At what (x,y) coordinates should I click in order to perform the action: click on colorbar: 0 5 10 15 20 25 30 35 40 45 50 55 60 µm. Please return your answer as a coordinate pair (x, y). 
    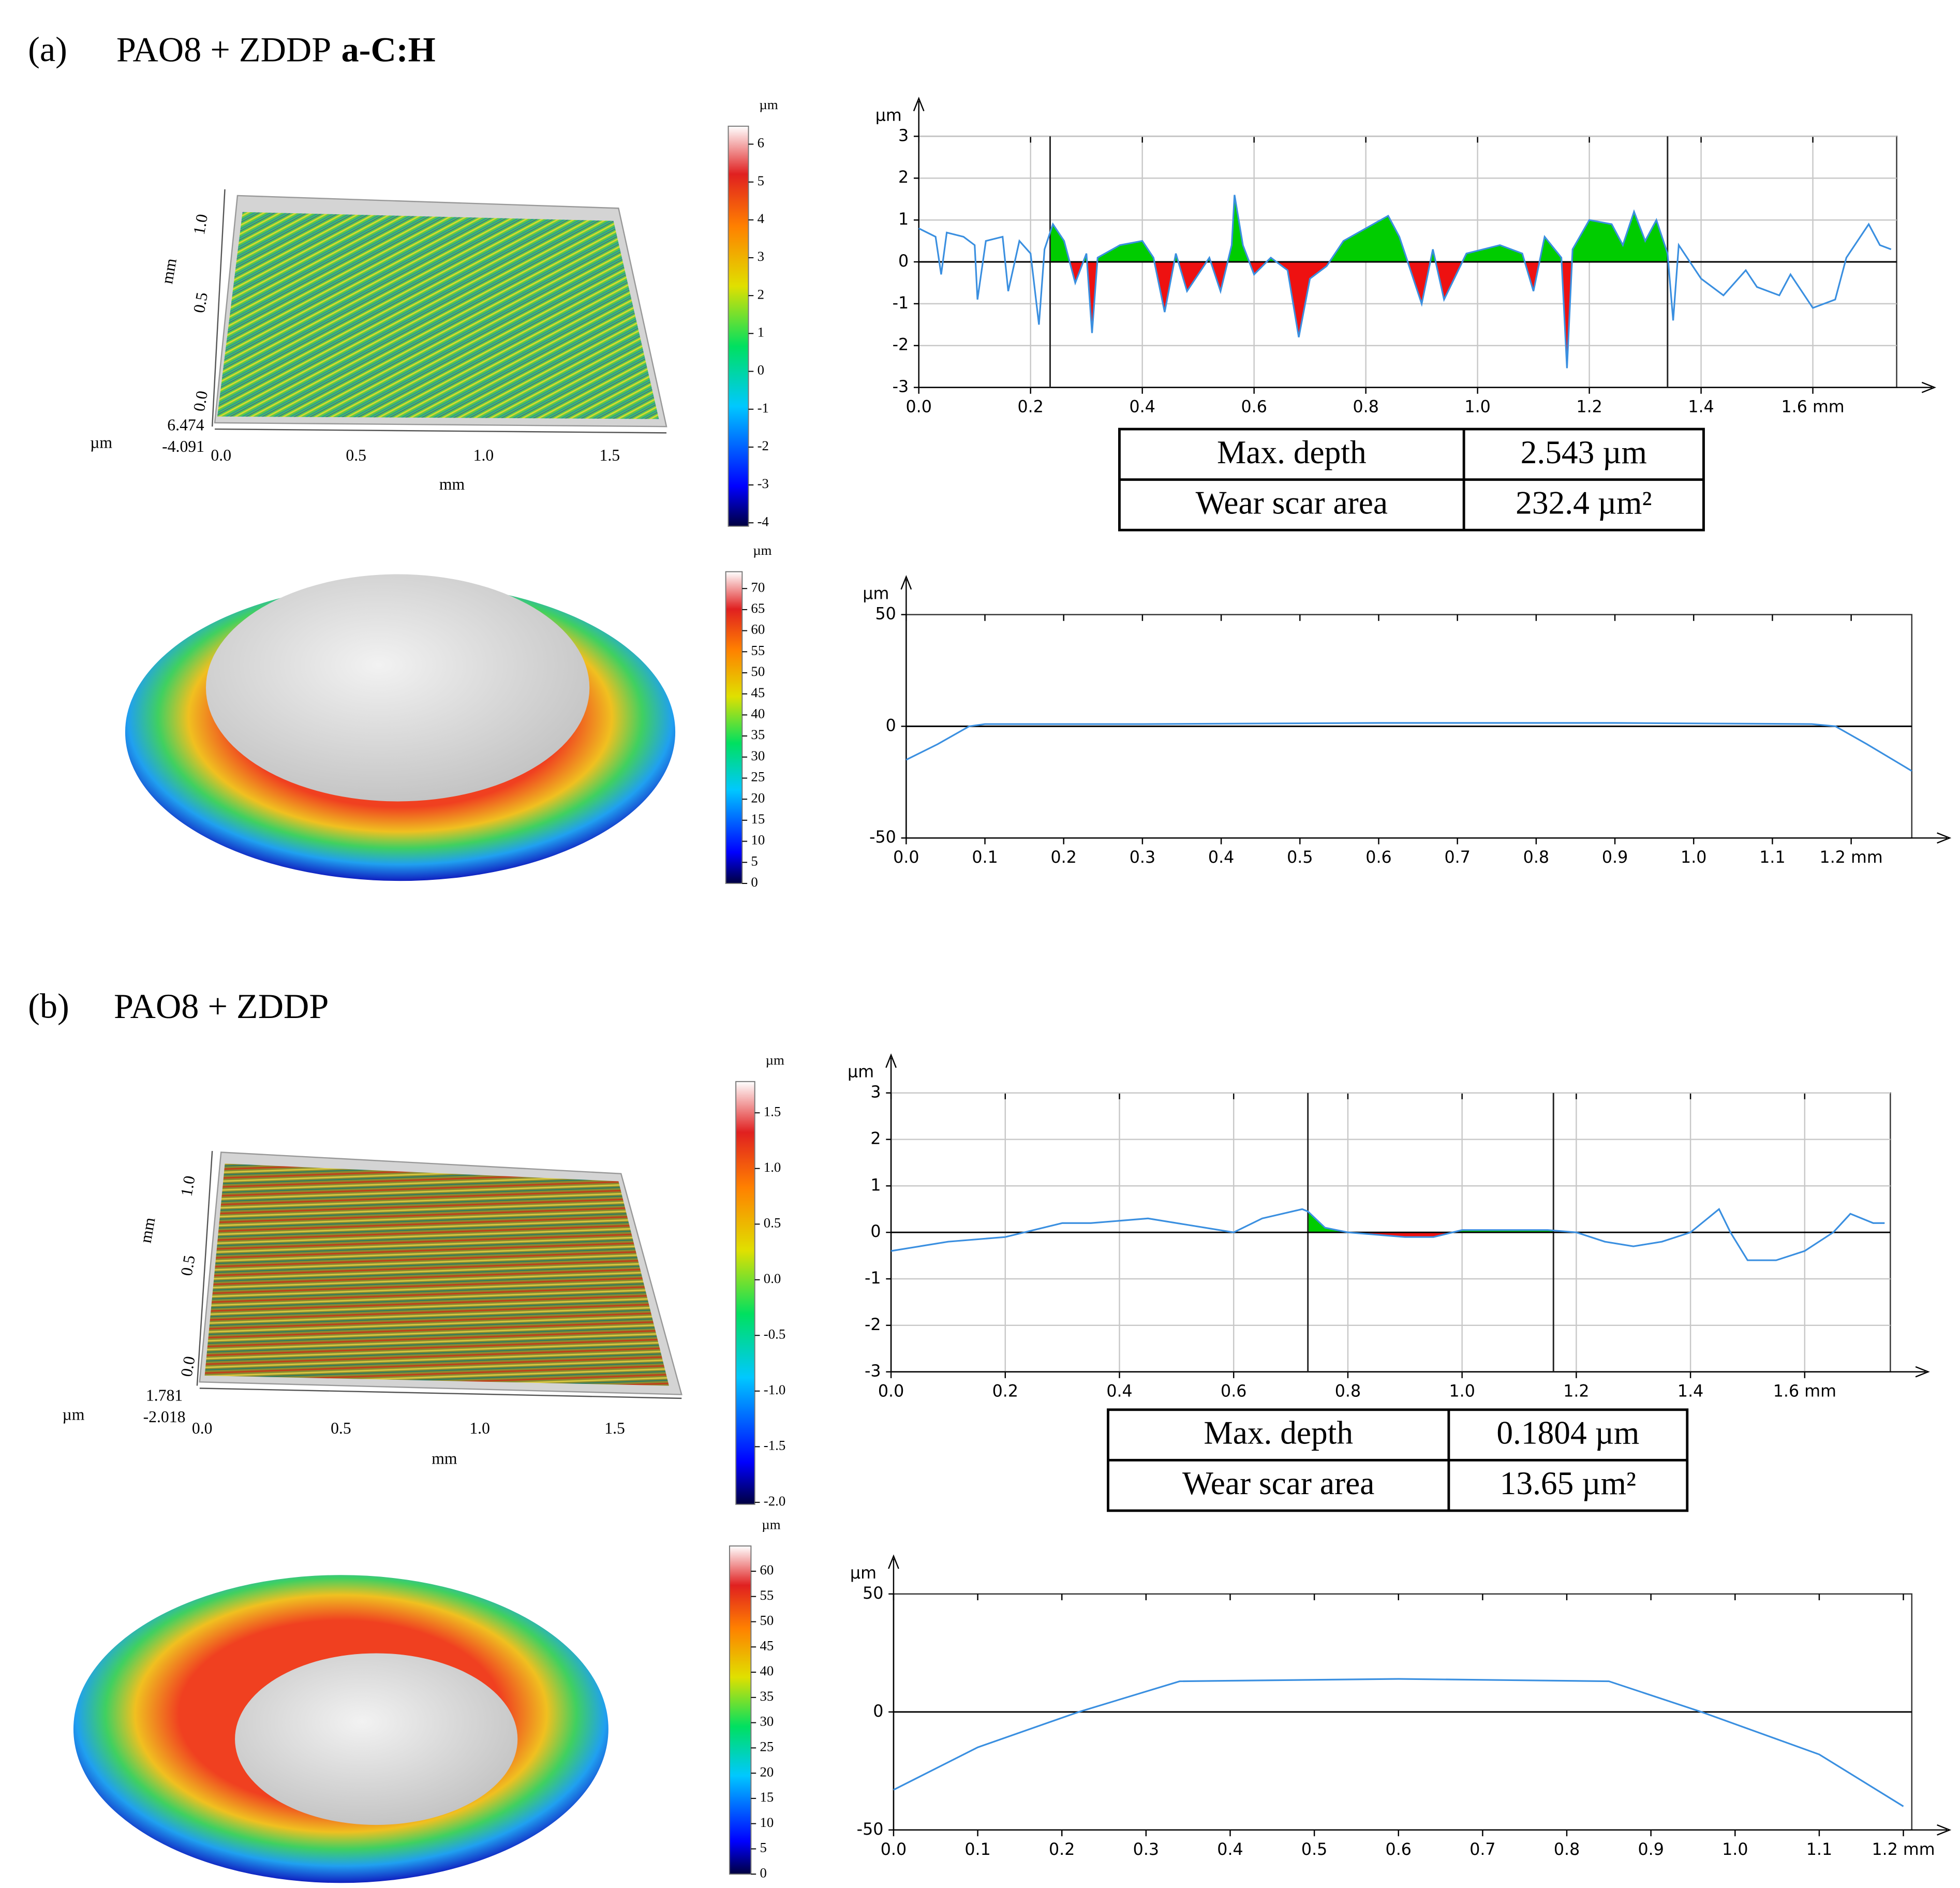
    Looking at the image, I should click on (755, 1698).